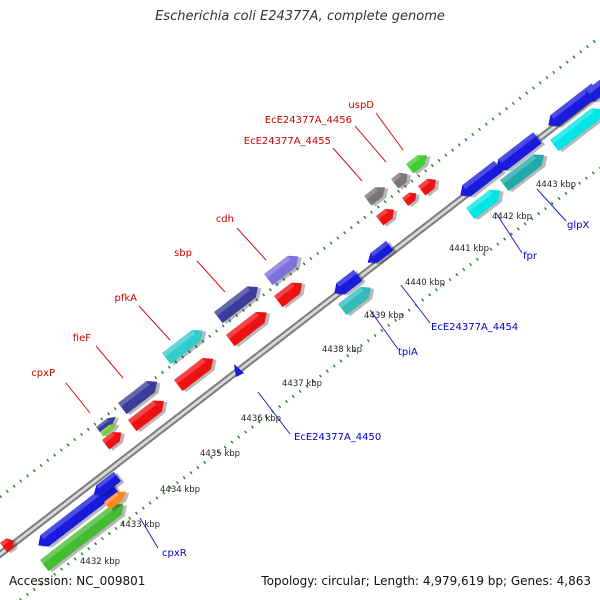 Image resolution: width=600 pixels, height=600 pixels. What do you see at coordinates (239, 370) in the screenshot?
I see `feature-marker` at bounding box center [239, 370].